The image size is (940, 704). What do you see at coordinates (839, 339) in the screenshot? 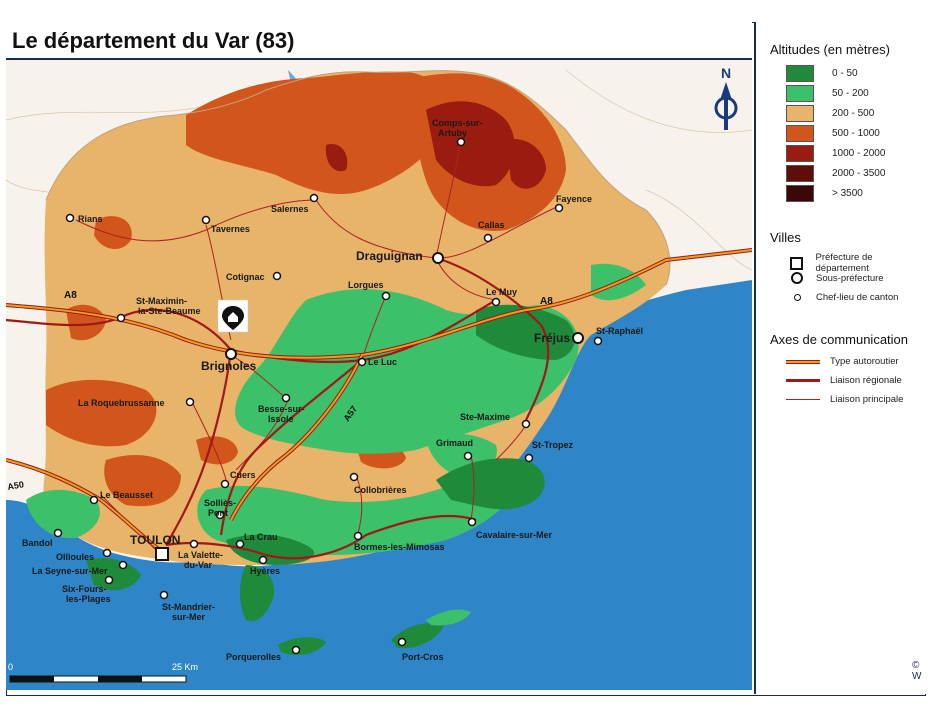
I see `legend-axes-title: Axes de communication` at bounding box center [839, 339].